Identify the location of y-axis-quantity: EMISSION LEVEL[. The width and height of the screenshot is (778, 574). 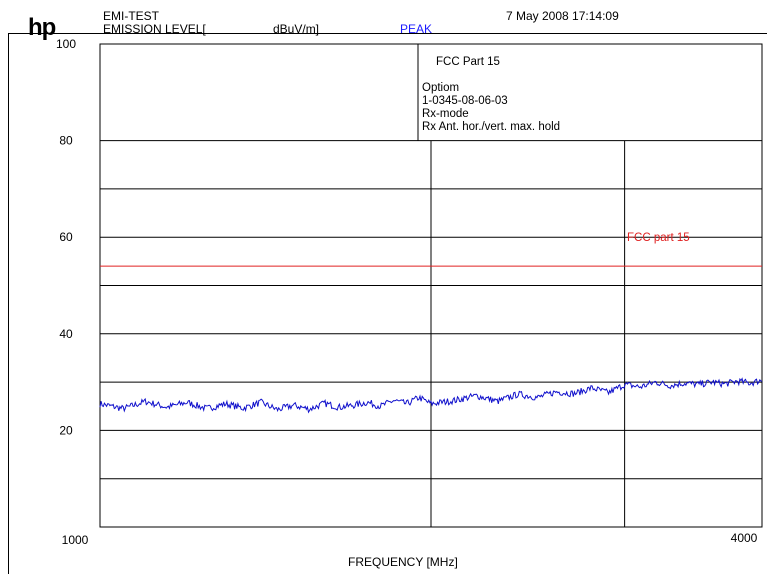
(154, 29).